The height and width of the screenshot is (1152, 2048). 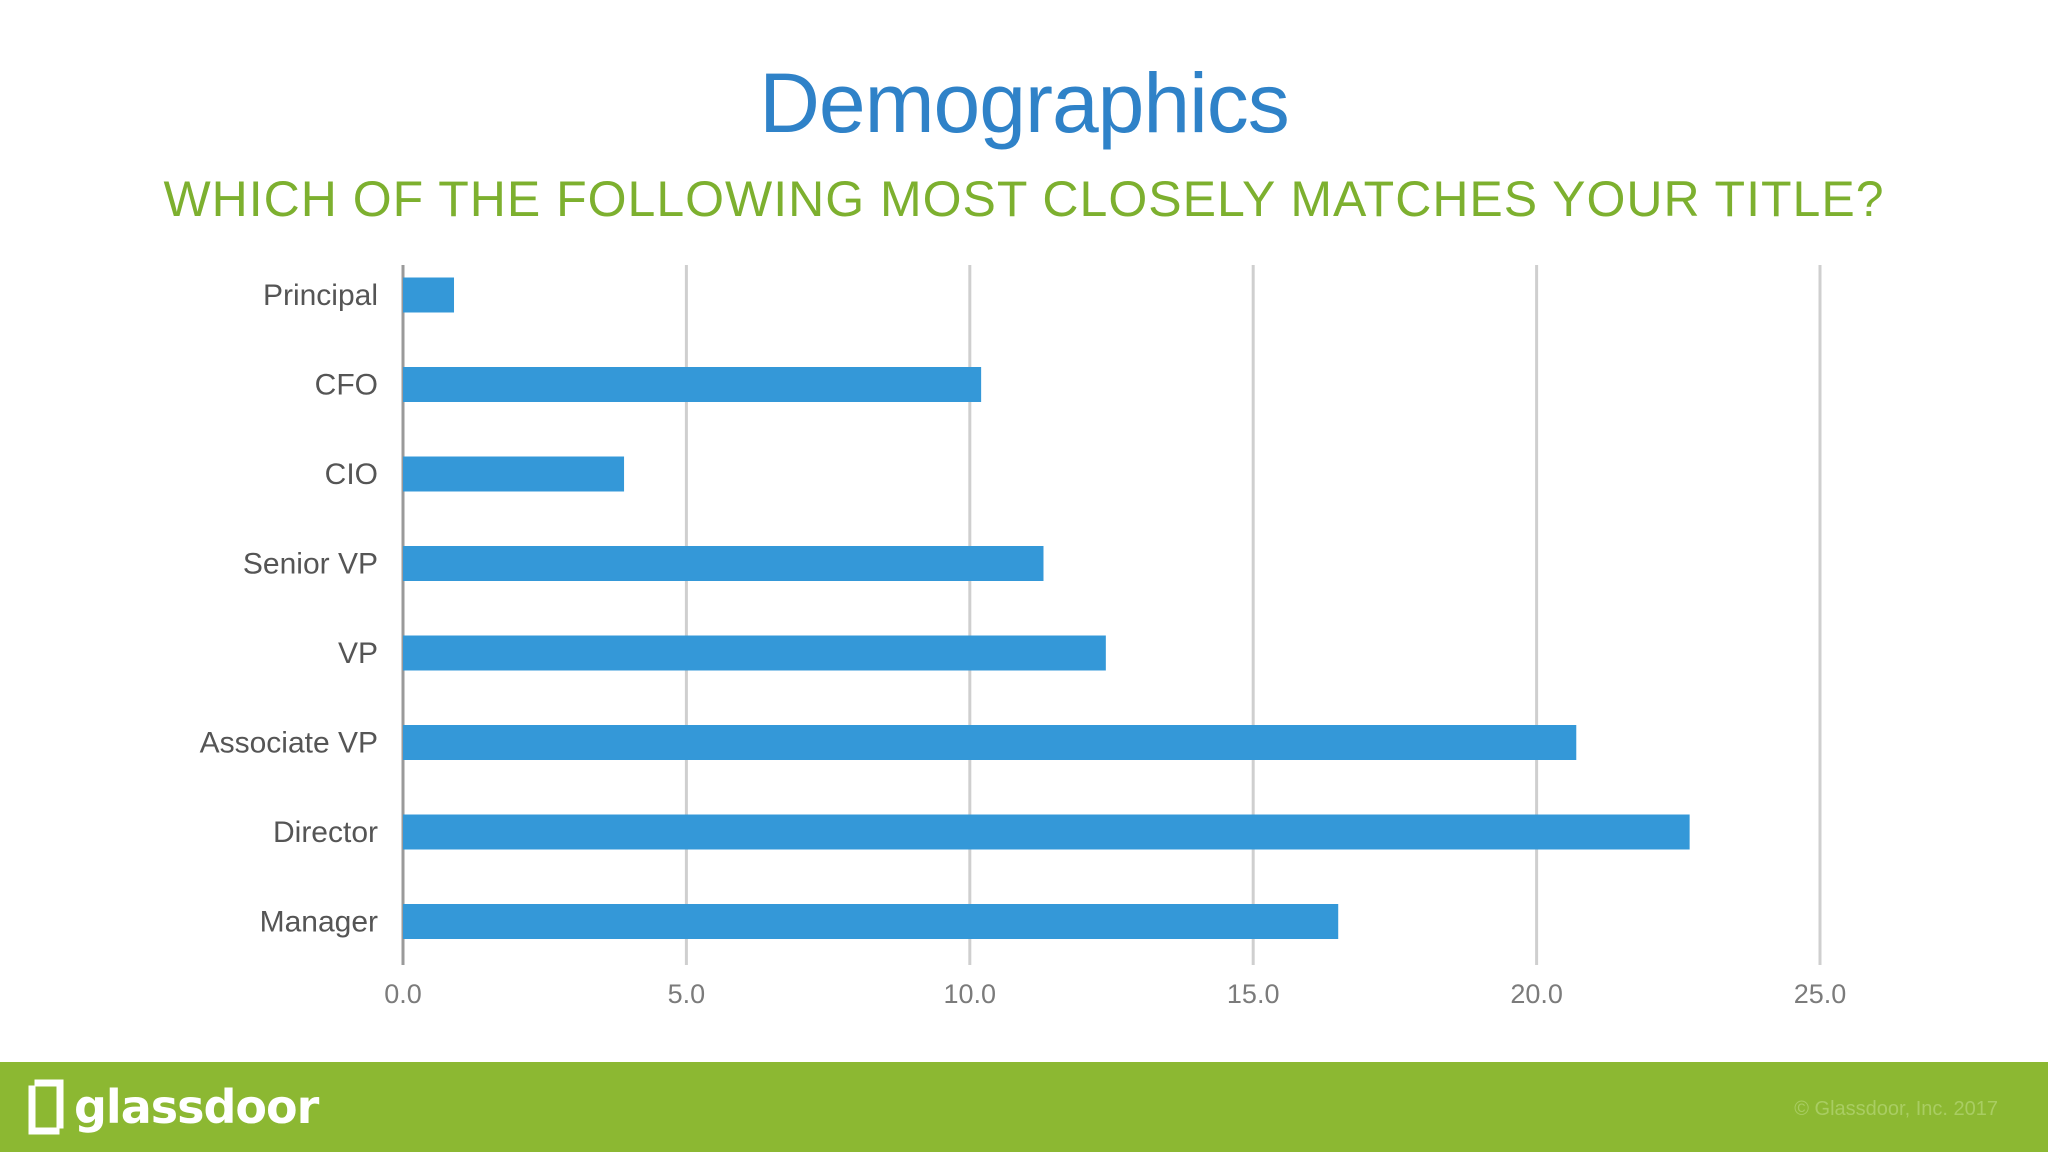 What do you see at coordinates (1024, 1107) in the screenshot?
I see `footer-bar: glassdoor © Glassdoor, Inc. 2017` at bounding box center [1024, 1107].